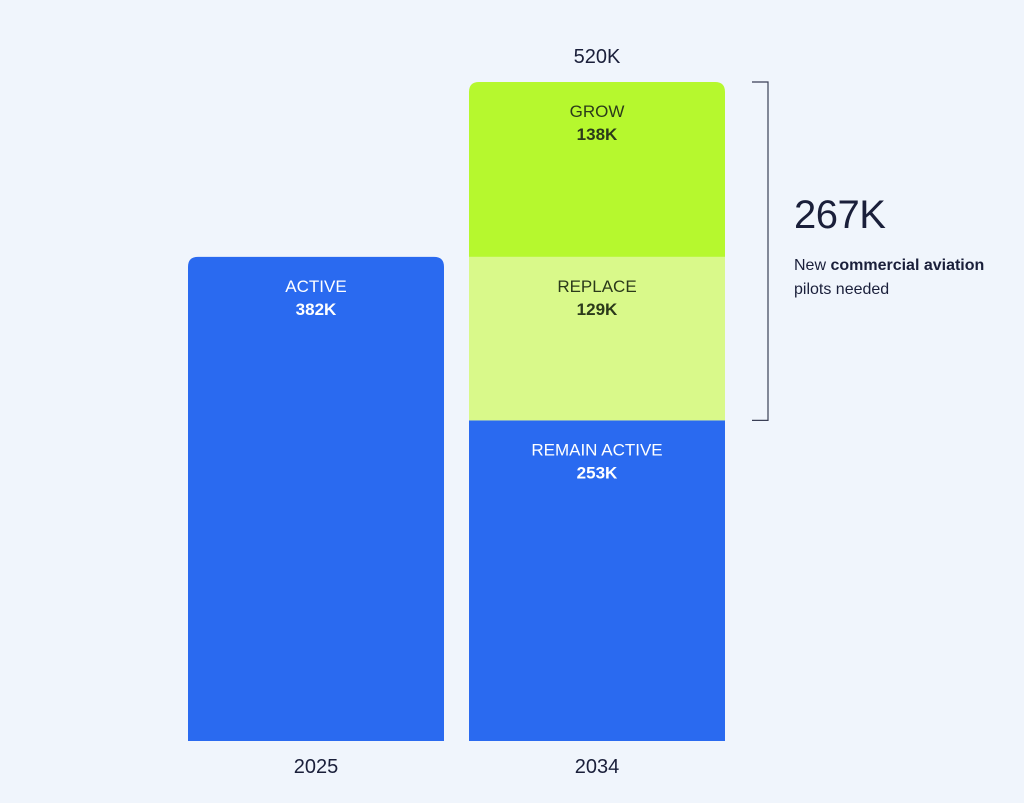 This screenshot has height=803, width=1024. I want to click on bar-segment-replace, so click(597, 338).